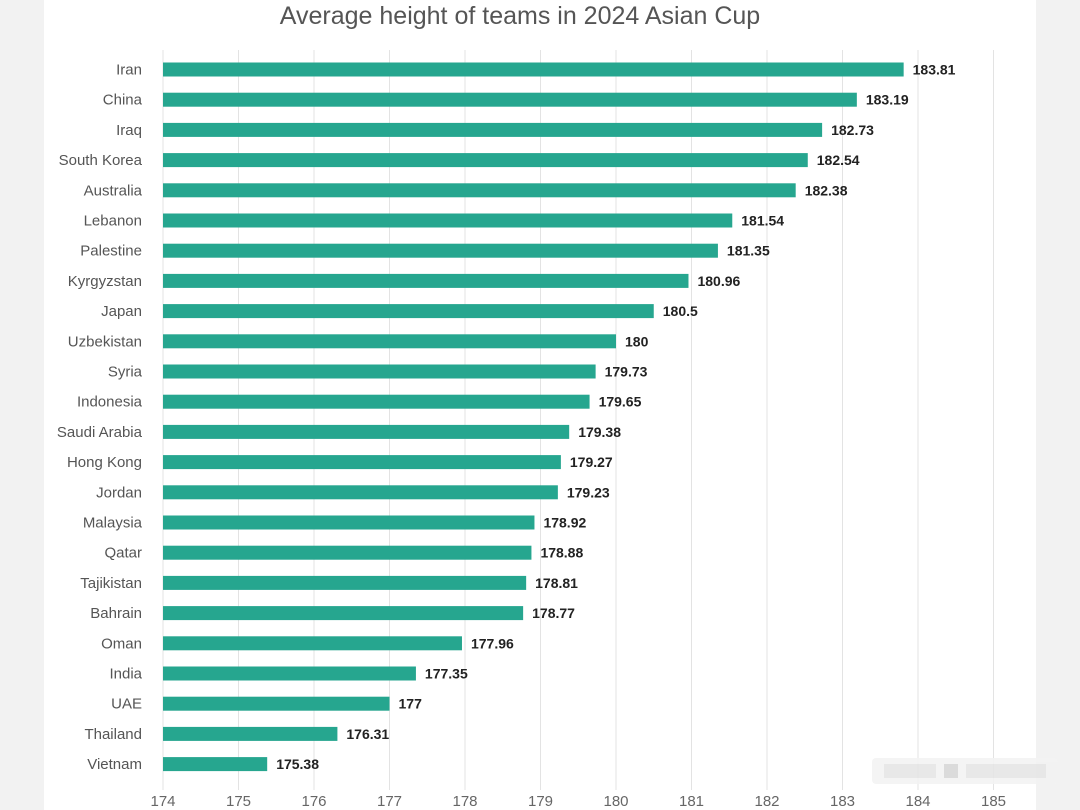 This screenshot has height=810, width=1080. I want to click on x-tick-label: 175, so click(238, 801).